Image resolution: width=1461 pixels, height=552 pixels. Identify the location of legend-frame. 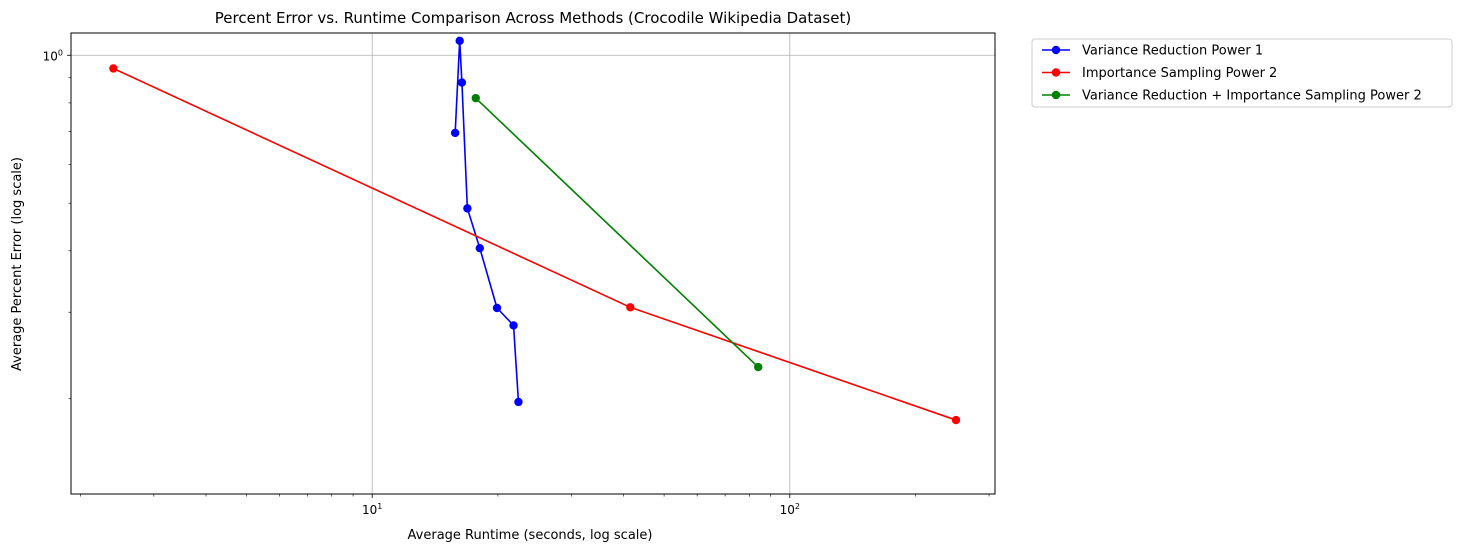
(1242, 73).